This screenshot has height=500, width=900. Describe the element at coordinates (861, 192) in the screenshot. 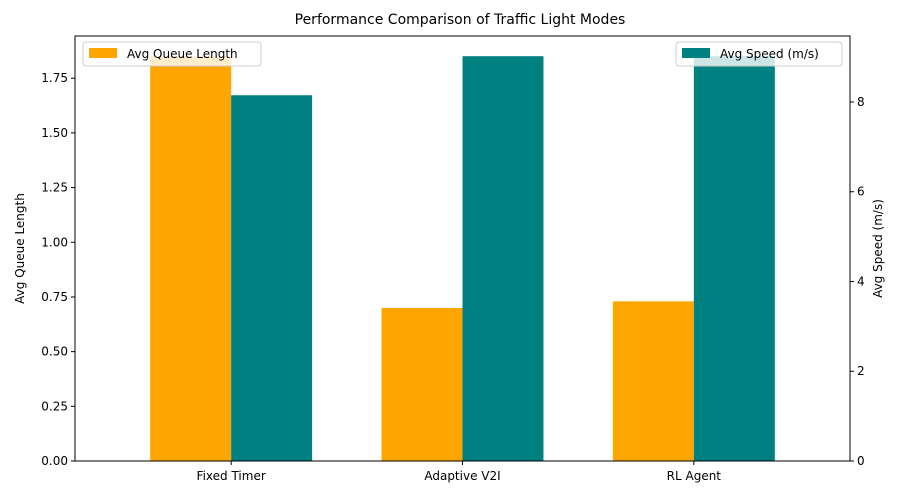

I see `right-tick-label: 6` at that location.